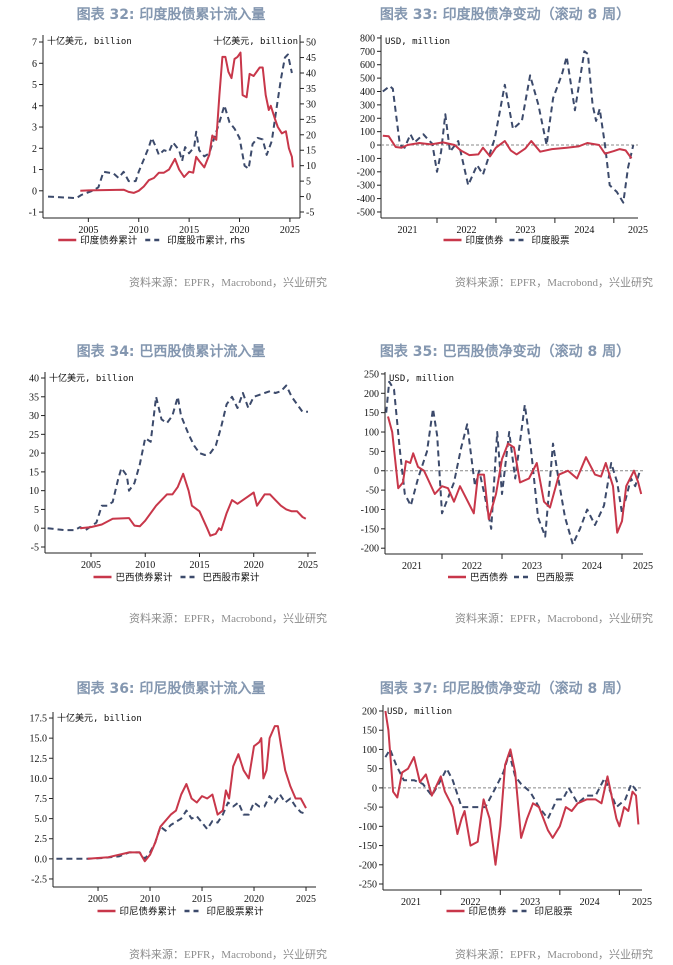  I want to click on y-tick-label: -400, so click(366, 199).